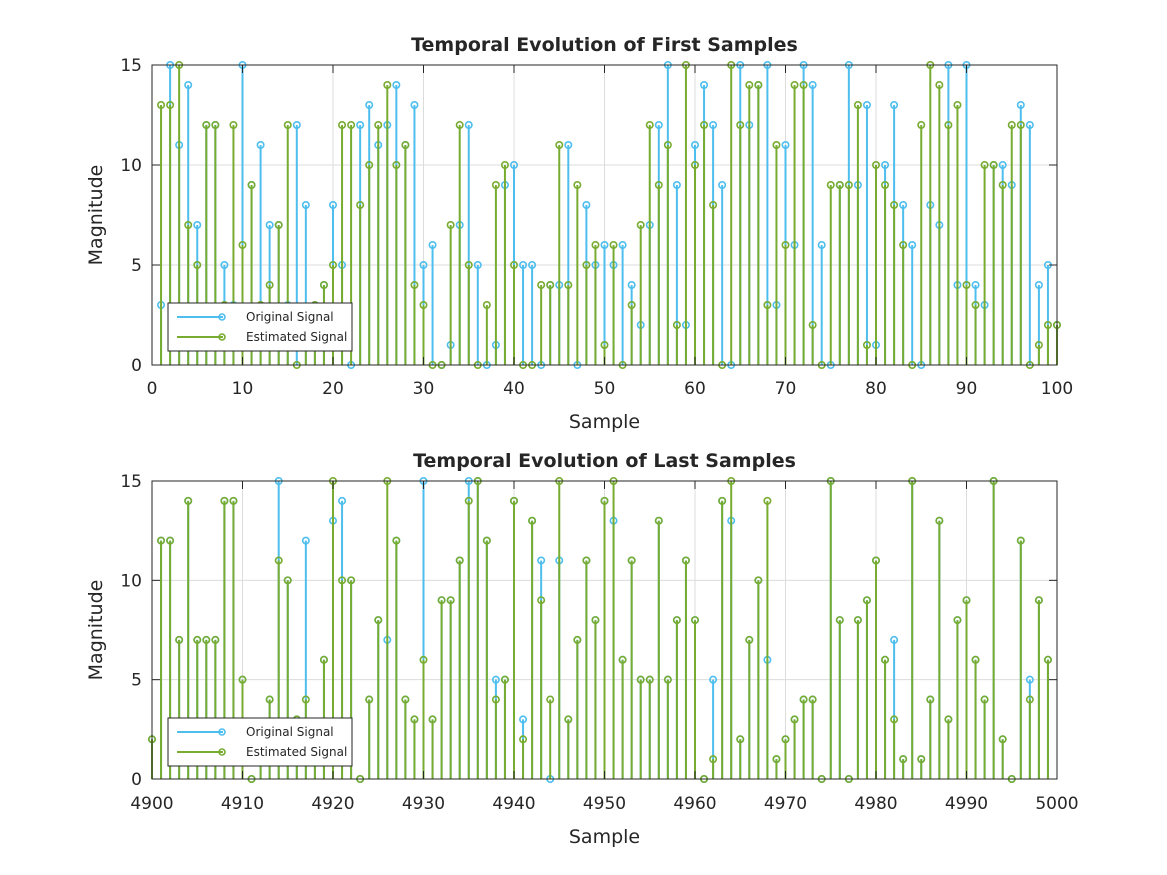  Describe the element at coordinates (694, 804) in the screenshot. I see `x-tick-label: 4960` at that location.